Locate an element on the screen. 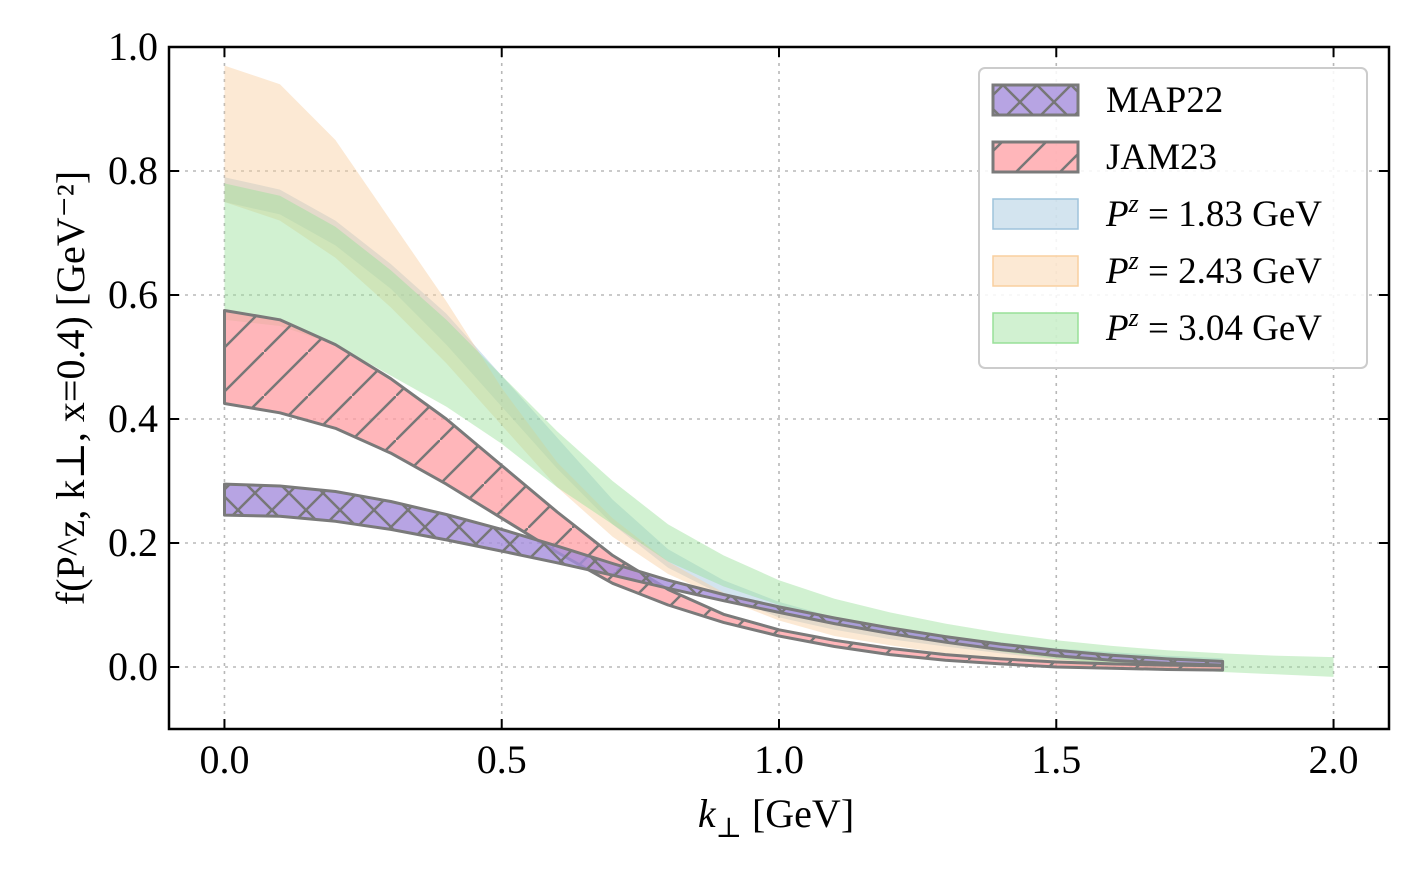  band-edge is located at coordinates (724, 574).